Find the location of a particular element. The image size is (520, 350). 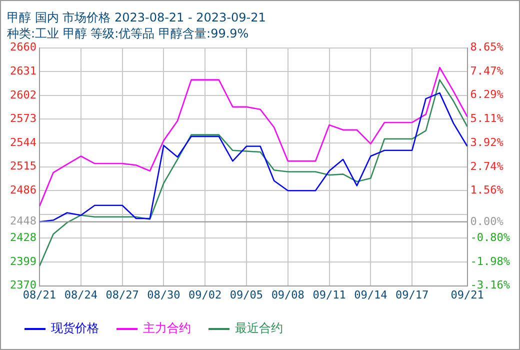

x-tick-label: 08/30 is located at coordinates (163, 295).